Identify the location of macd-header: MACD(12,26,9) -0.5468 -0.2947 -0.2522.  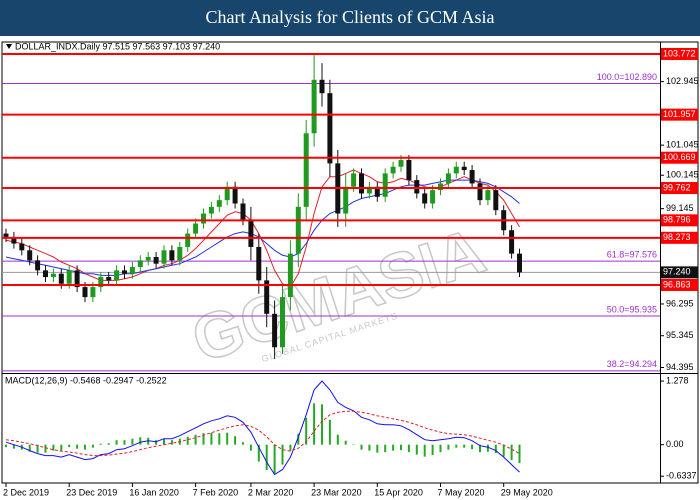
(86, 380).